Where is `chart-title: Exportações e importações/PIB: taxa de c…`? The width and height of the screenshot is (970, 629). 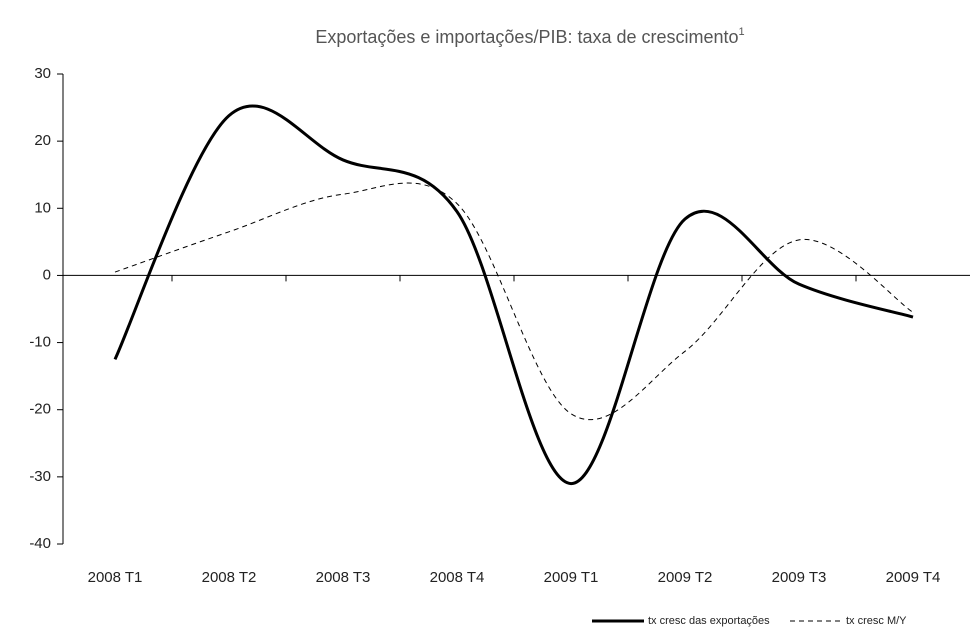
chart-title: Exportações e importações/PIB: taxa de c… is located at coordinates (529, 36).